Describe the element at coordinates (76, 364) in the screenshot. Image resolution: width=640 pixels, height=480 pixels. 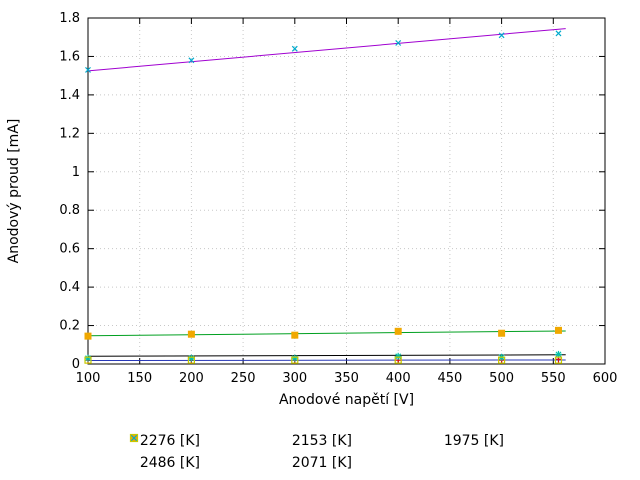
I see `y-tick-label: 0` at that location.